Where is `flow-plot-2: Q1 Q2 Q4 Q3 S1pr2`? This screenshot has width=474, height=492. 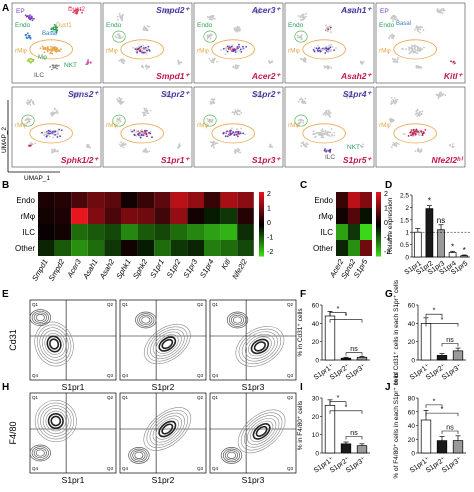 flow-plot-2: Q1 Q2 Q4 Q3 S1pr2 is located at coordinates (163, 438).